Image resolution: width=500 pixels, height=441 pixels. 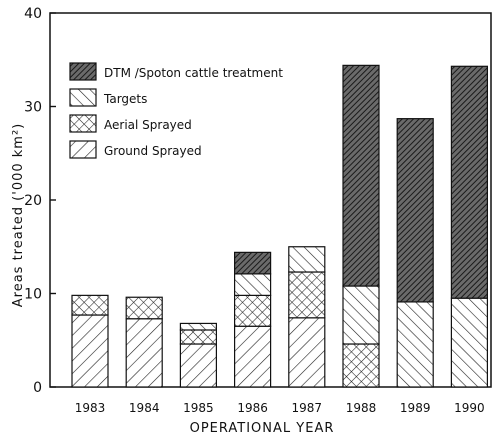 I want to click on x-tick-label: 1983, so click(x=90, y=408).